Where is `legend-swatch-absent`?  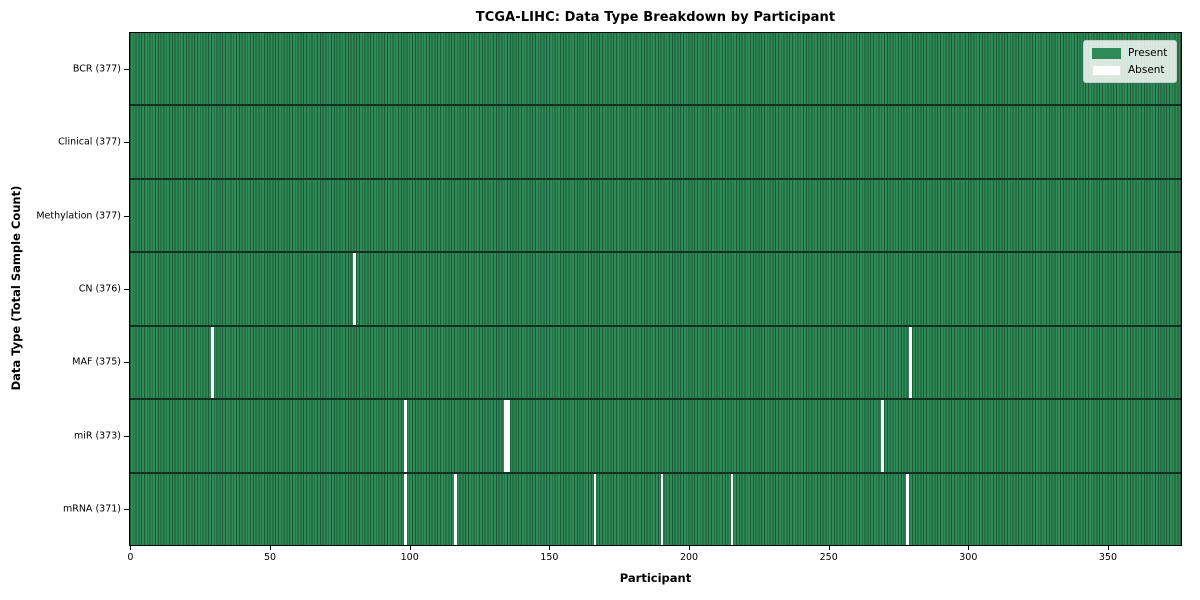 legend-swatch-absent is located at coordinates (1106, 70).